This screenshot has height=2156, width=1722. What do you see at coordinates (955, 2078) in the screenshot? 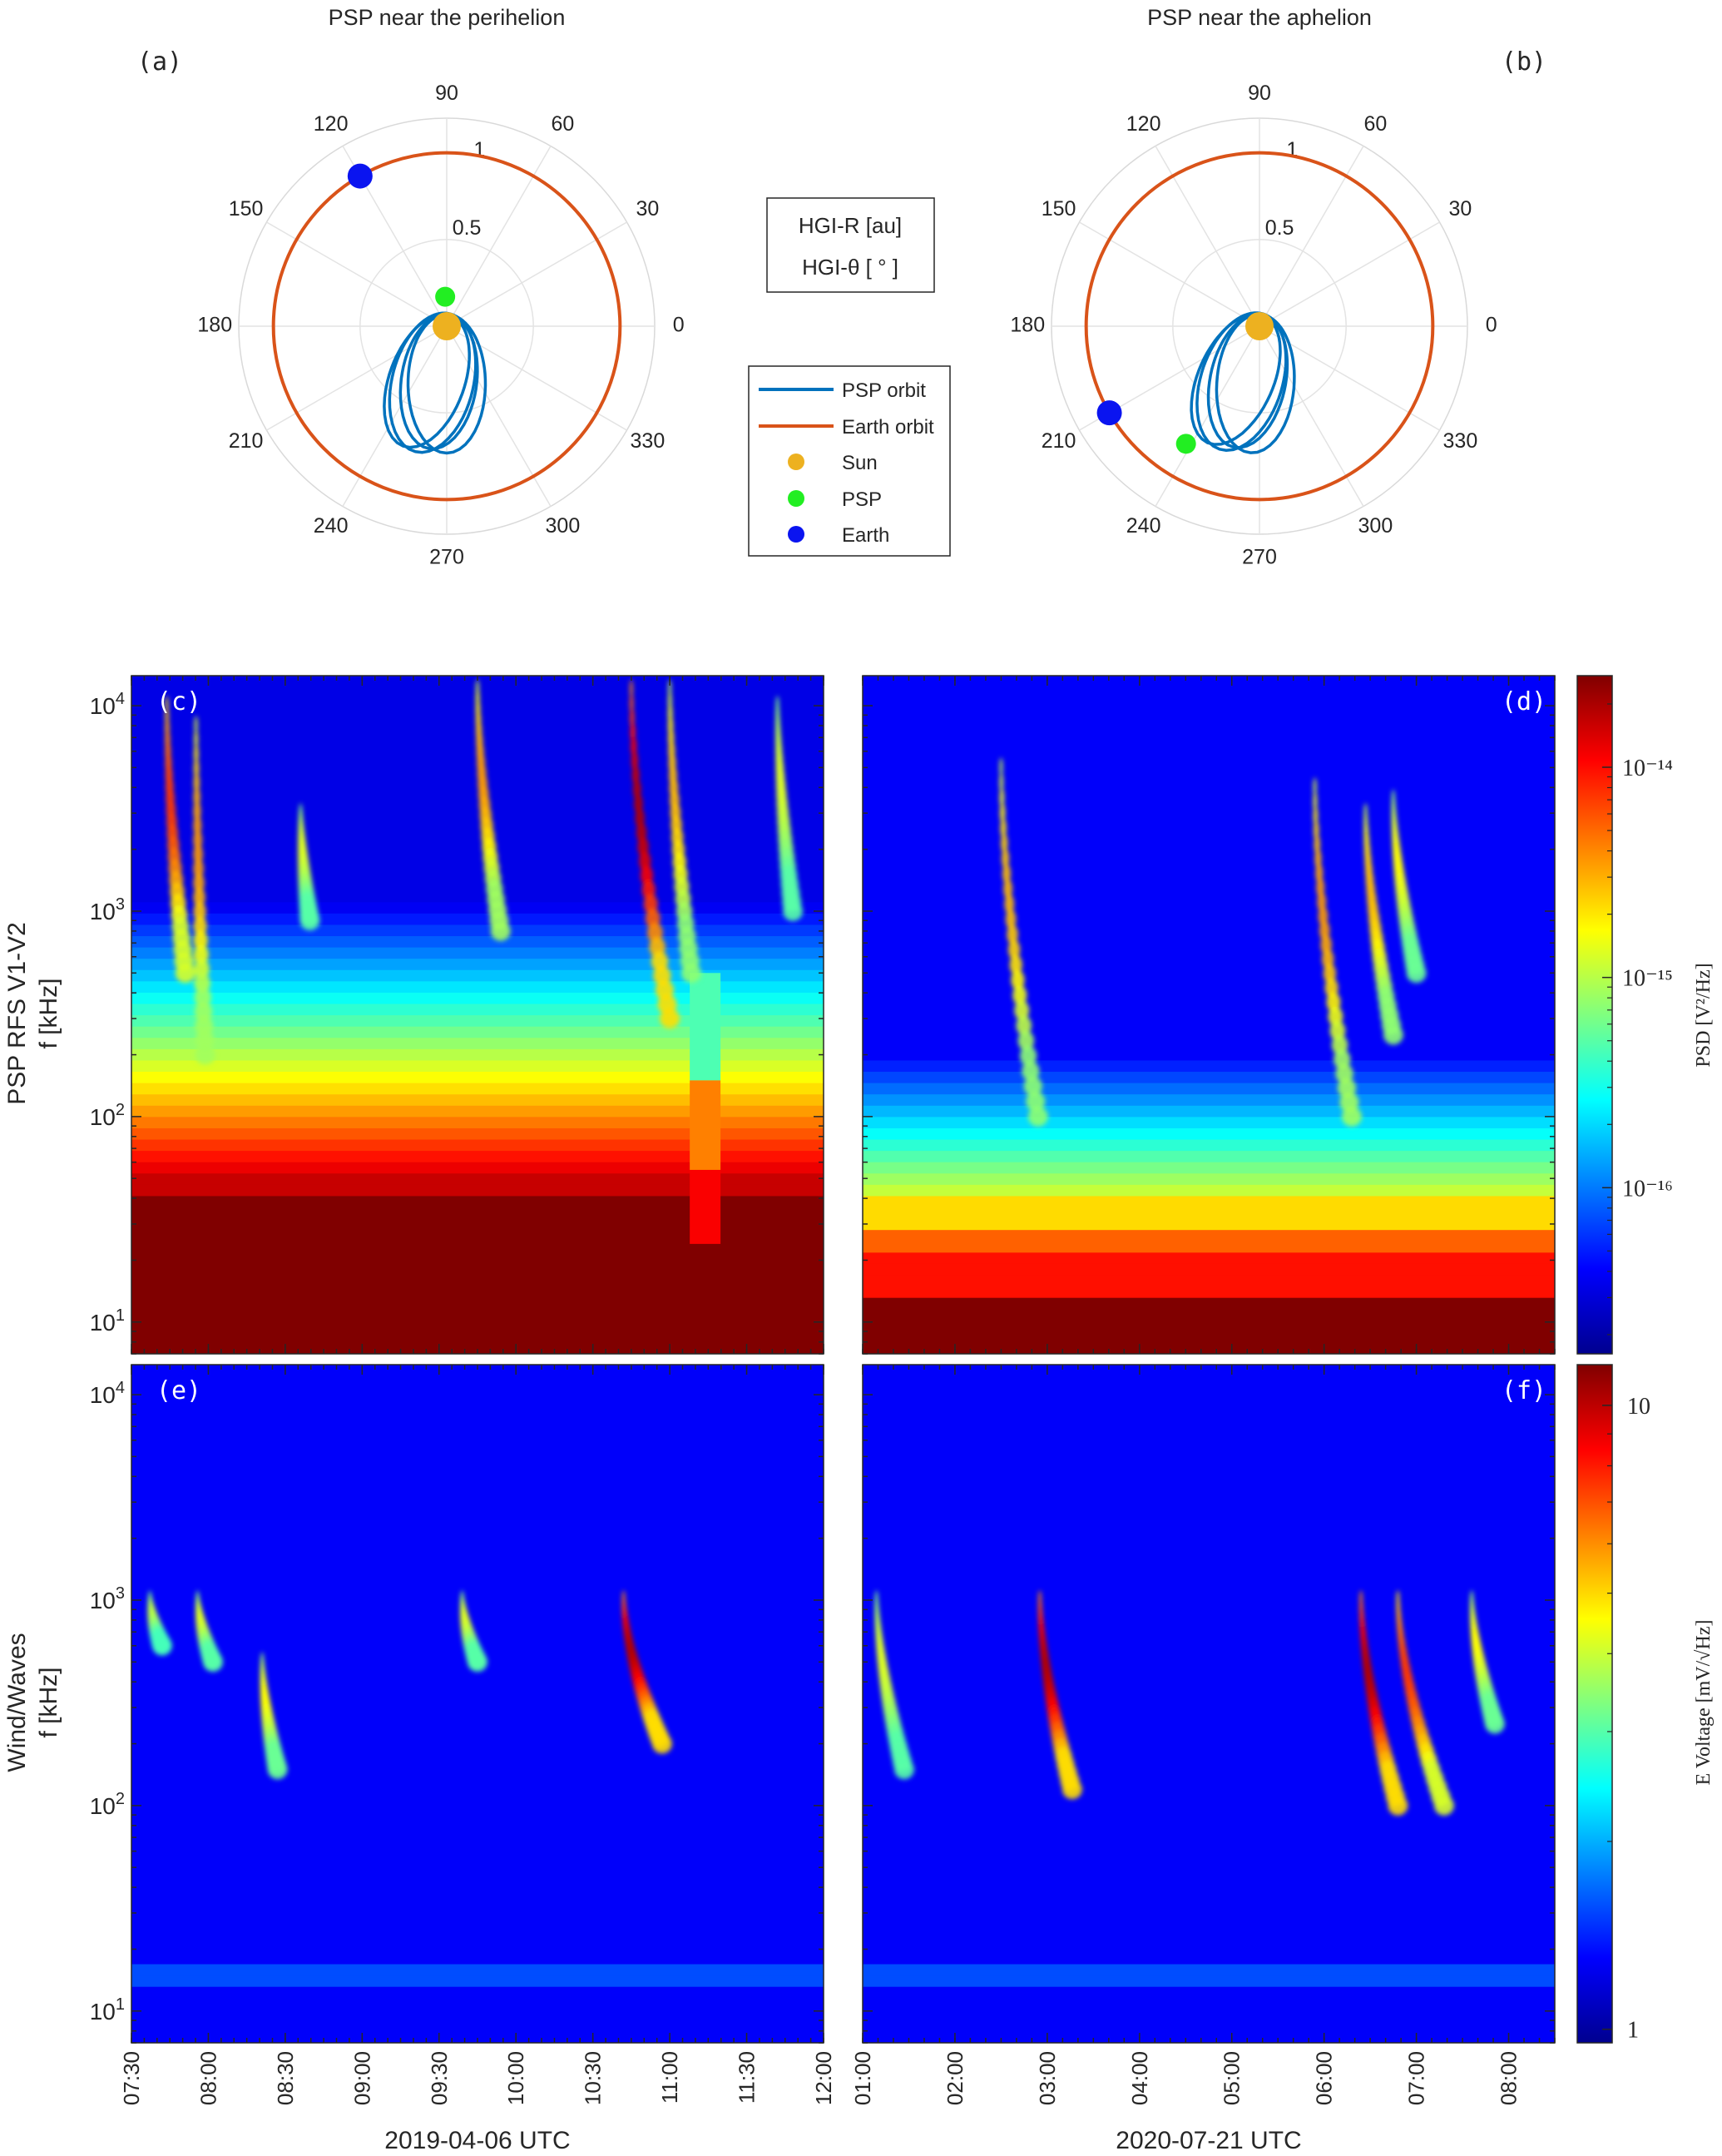
I see `x-tick-label: 02:00` at bounding box center [955, 2078].